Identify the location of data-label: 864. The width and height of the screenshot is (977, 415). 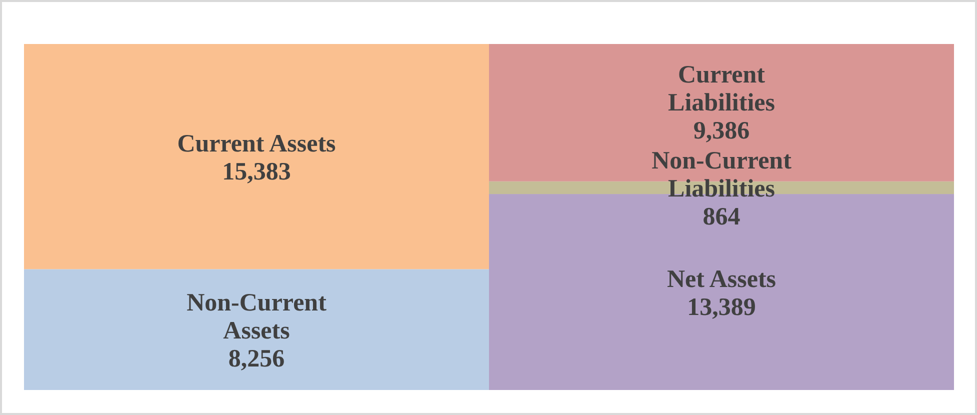
(721, 217).